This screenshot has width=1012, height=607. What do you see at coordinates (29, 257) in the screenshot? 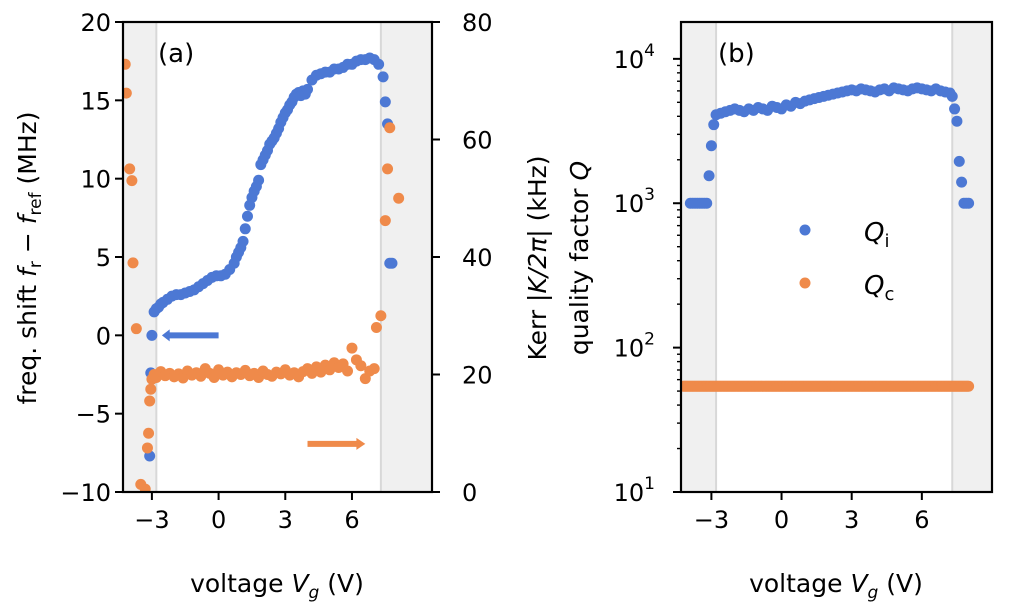
I see `panel-a-y-axis-label: freq. shift fr − fref (MHz)` at bounding box center [29, 257].